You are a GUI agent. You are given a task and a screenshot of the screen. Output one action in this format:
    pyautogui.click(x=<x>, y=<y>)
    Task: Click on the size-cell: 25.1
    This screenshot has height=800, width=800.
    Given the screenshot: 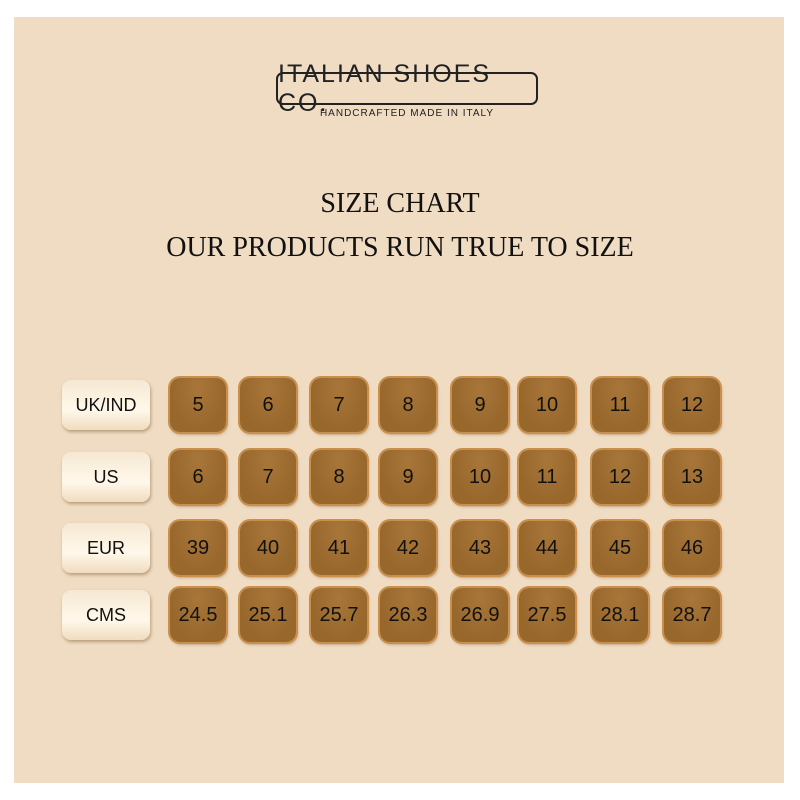 What is the action you would take?
    pyautogui.click(x=268, y=615)
    